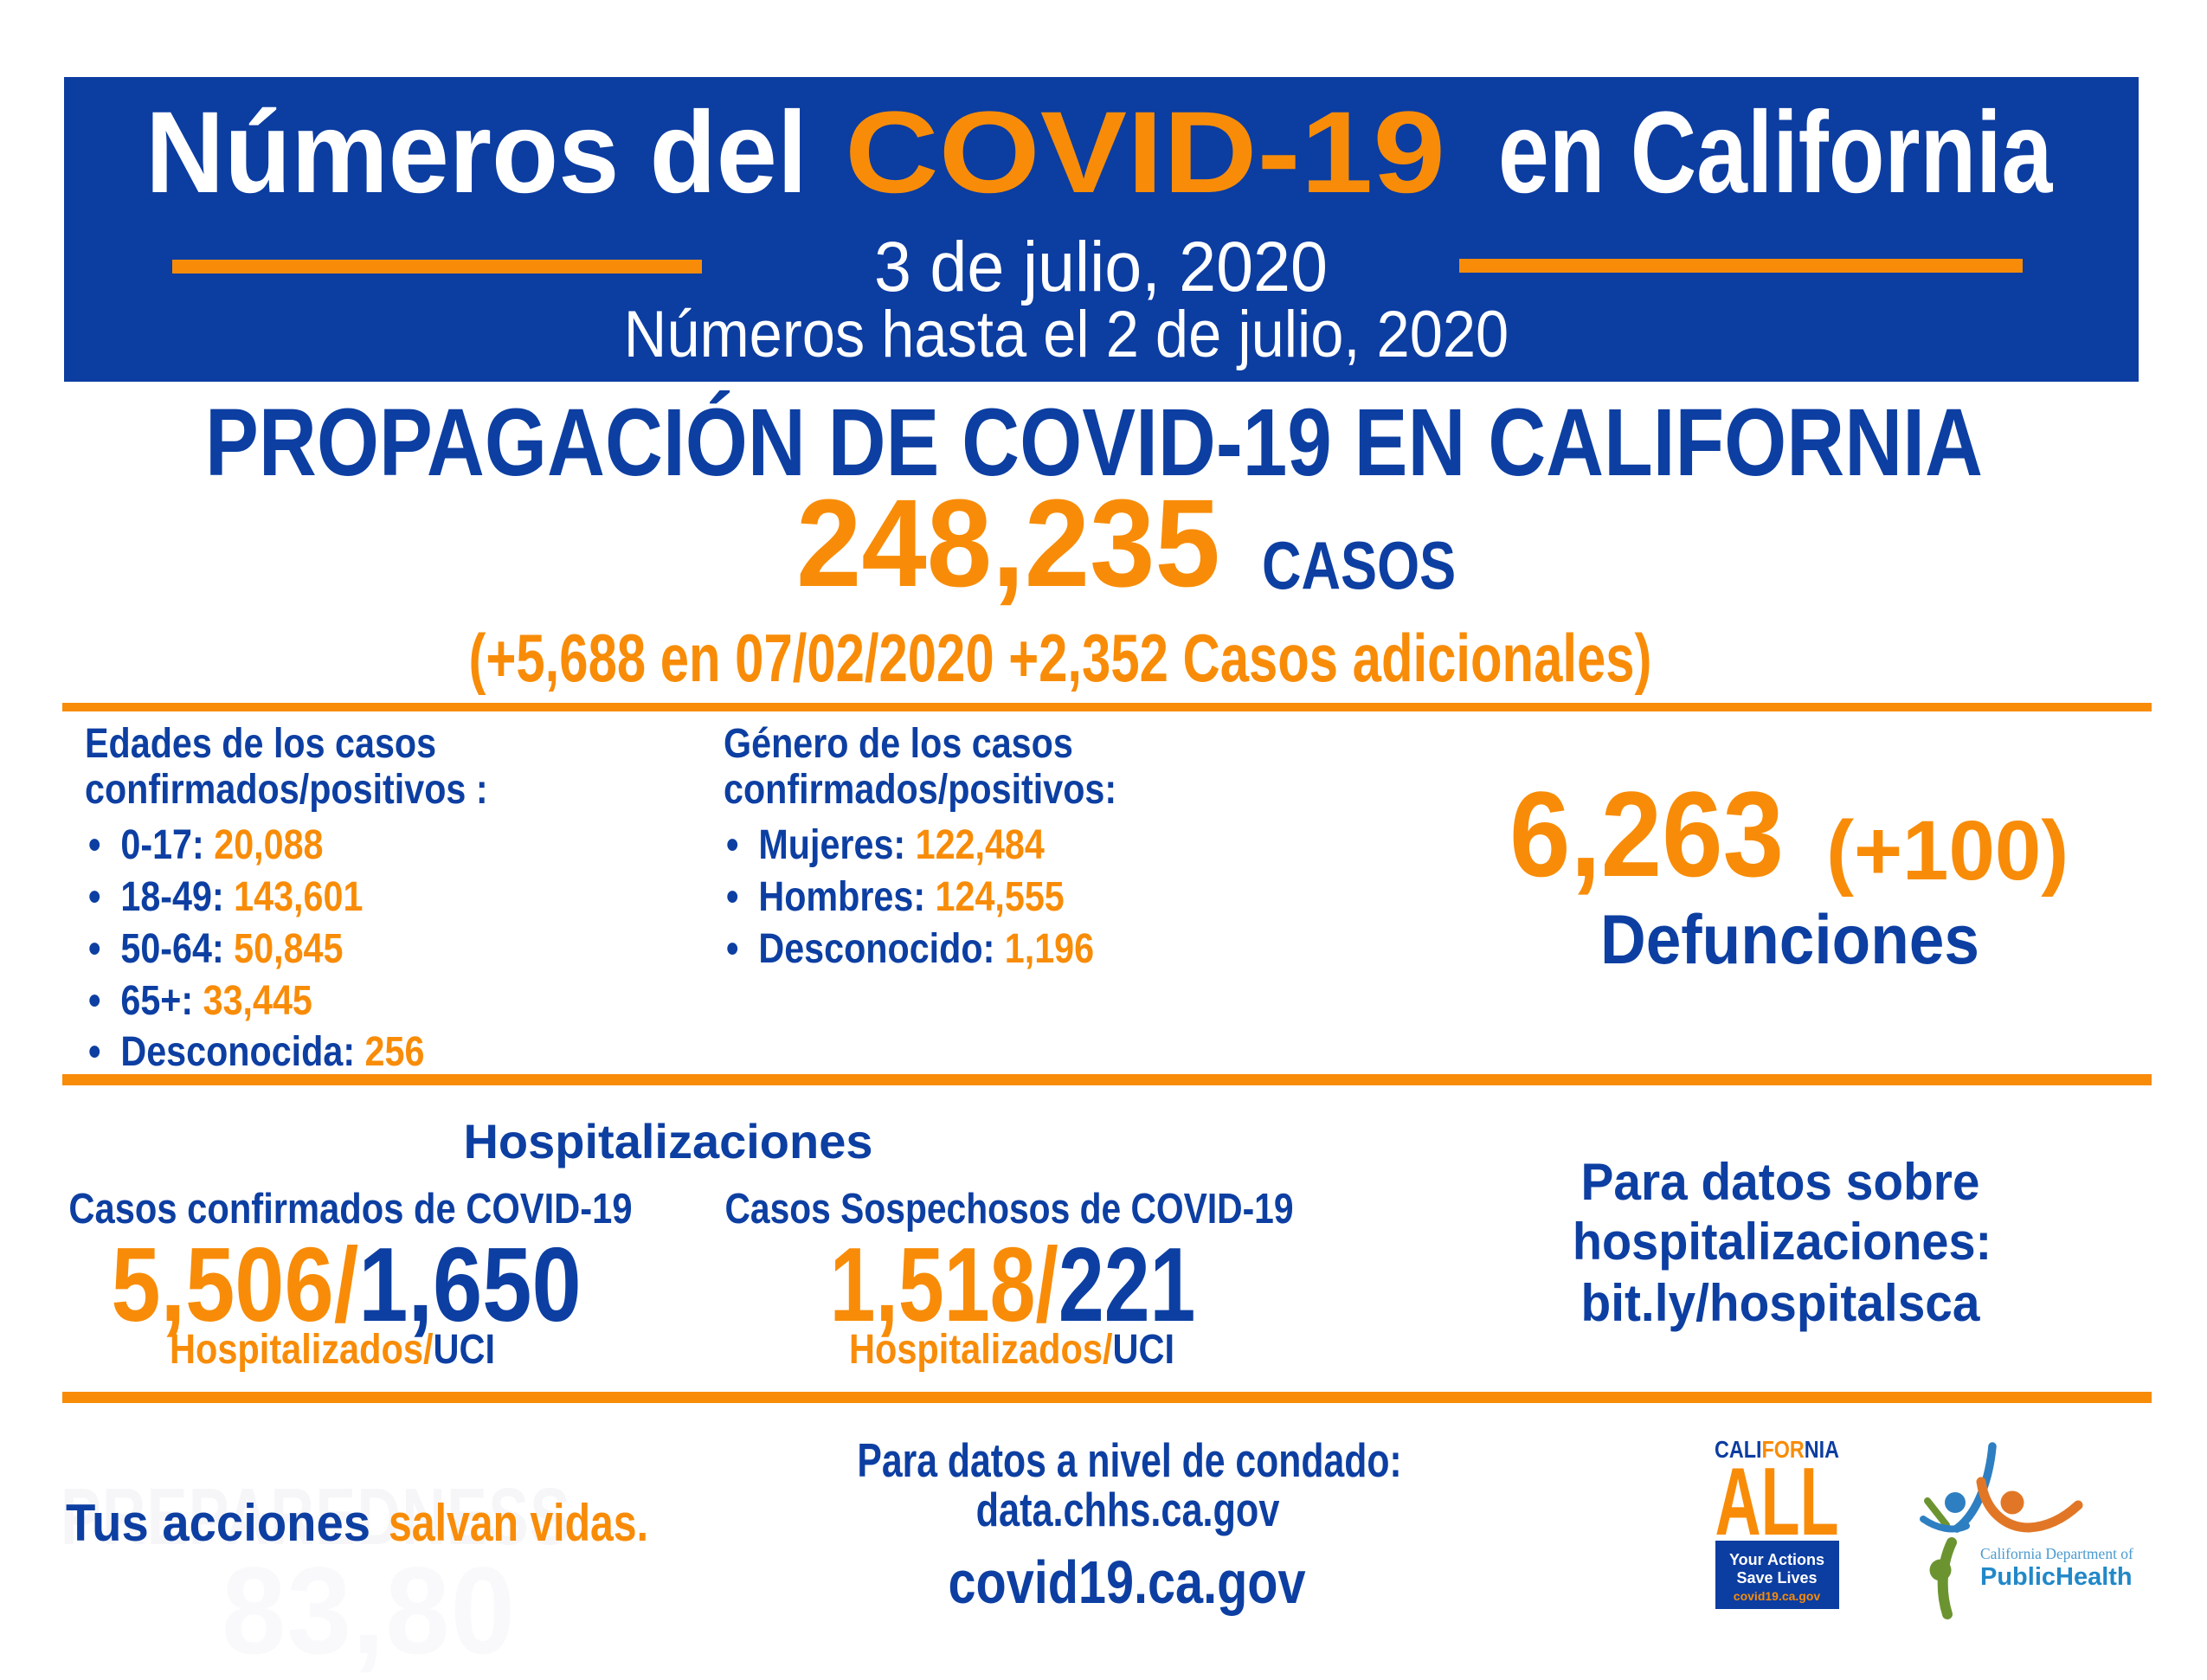 This screenshot has height=1680, width=2207. Describe the element at coordinates (2057, 1577) in the screenshot. I see `svg-text: PublicHealth` at that location.